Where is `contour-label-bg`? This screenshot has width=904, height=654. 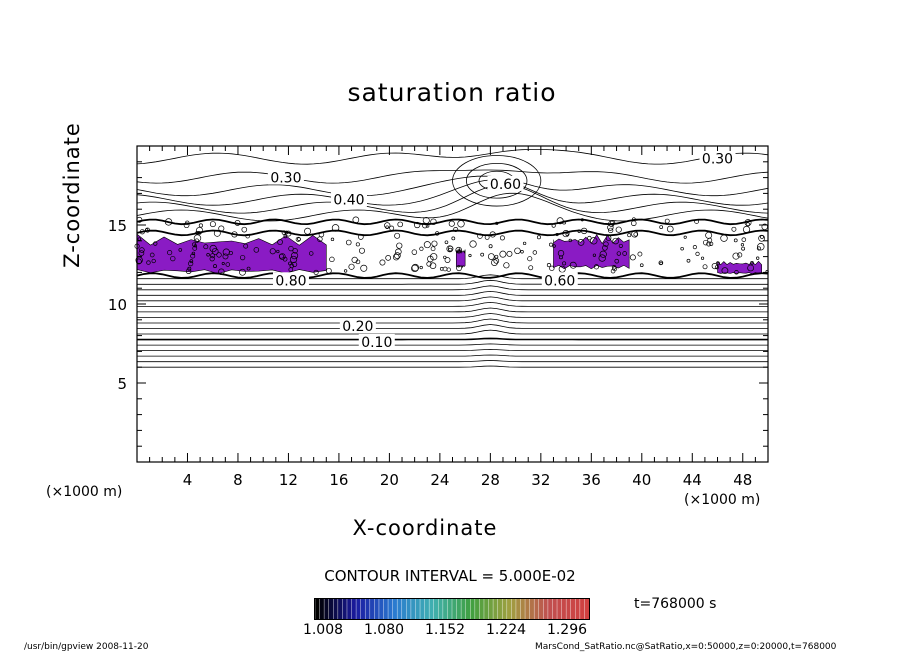 contour-label-bg is located at coordinates (290, 280).